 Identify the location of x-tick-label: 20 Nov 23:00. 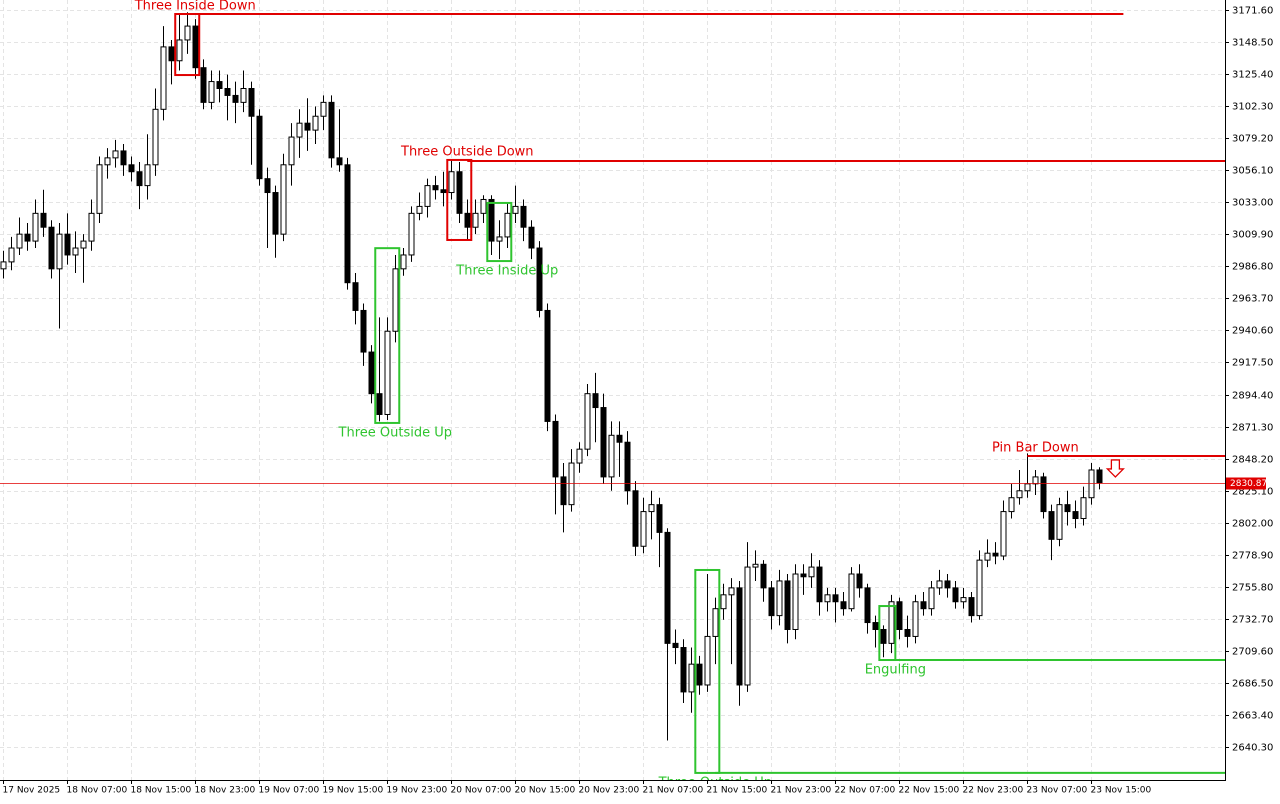
(609, 791).